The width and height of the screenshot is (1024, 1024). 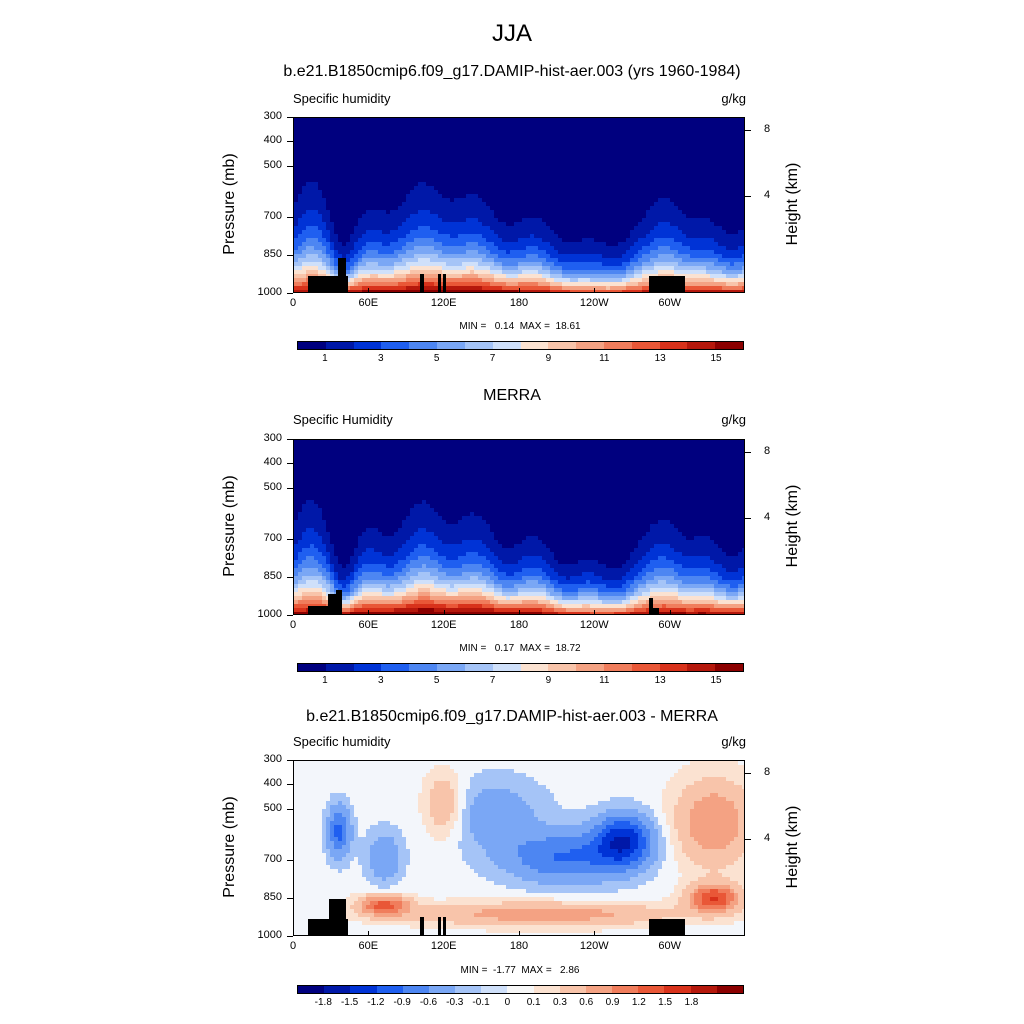 What do you see at coordinates (325, 680) in the screenshot?
I see `colorbar-label: 1` at bounding box center [325, 680].